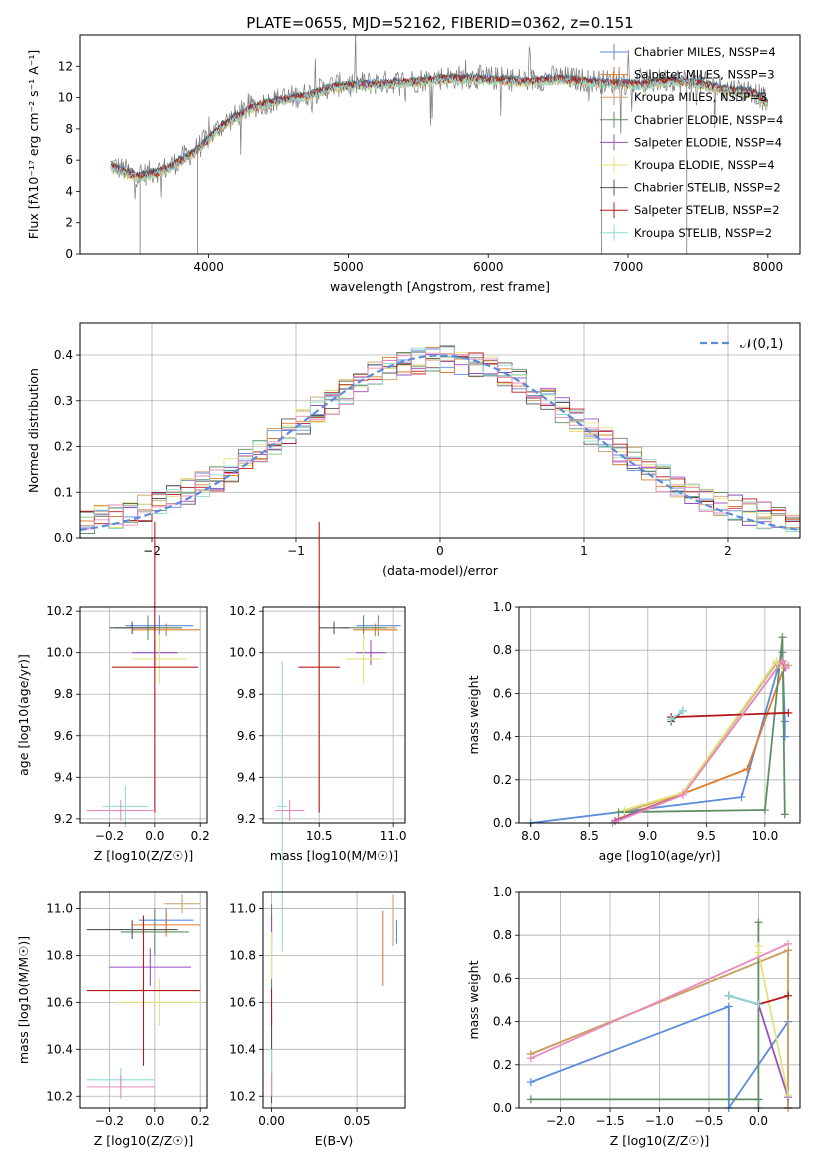  What do you see at coordinates (69, 254) in the screenshot?
I see `y-tick-label: 0` at bounding box center [69, 254].